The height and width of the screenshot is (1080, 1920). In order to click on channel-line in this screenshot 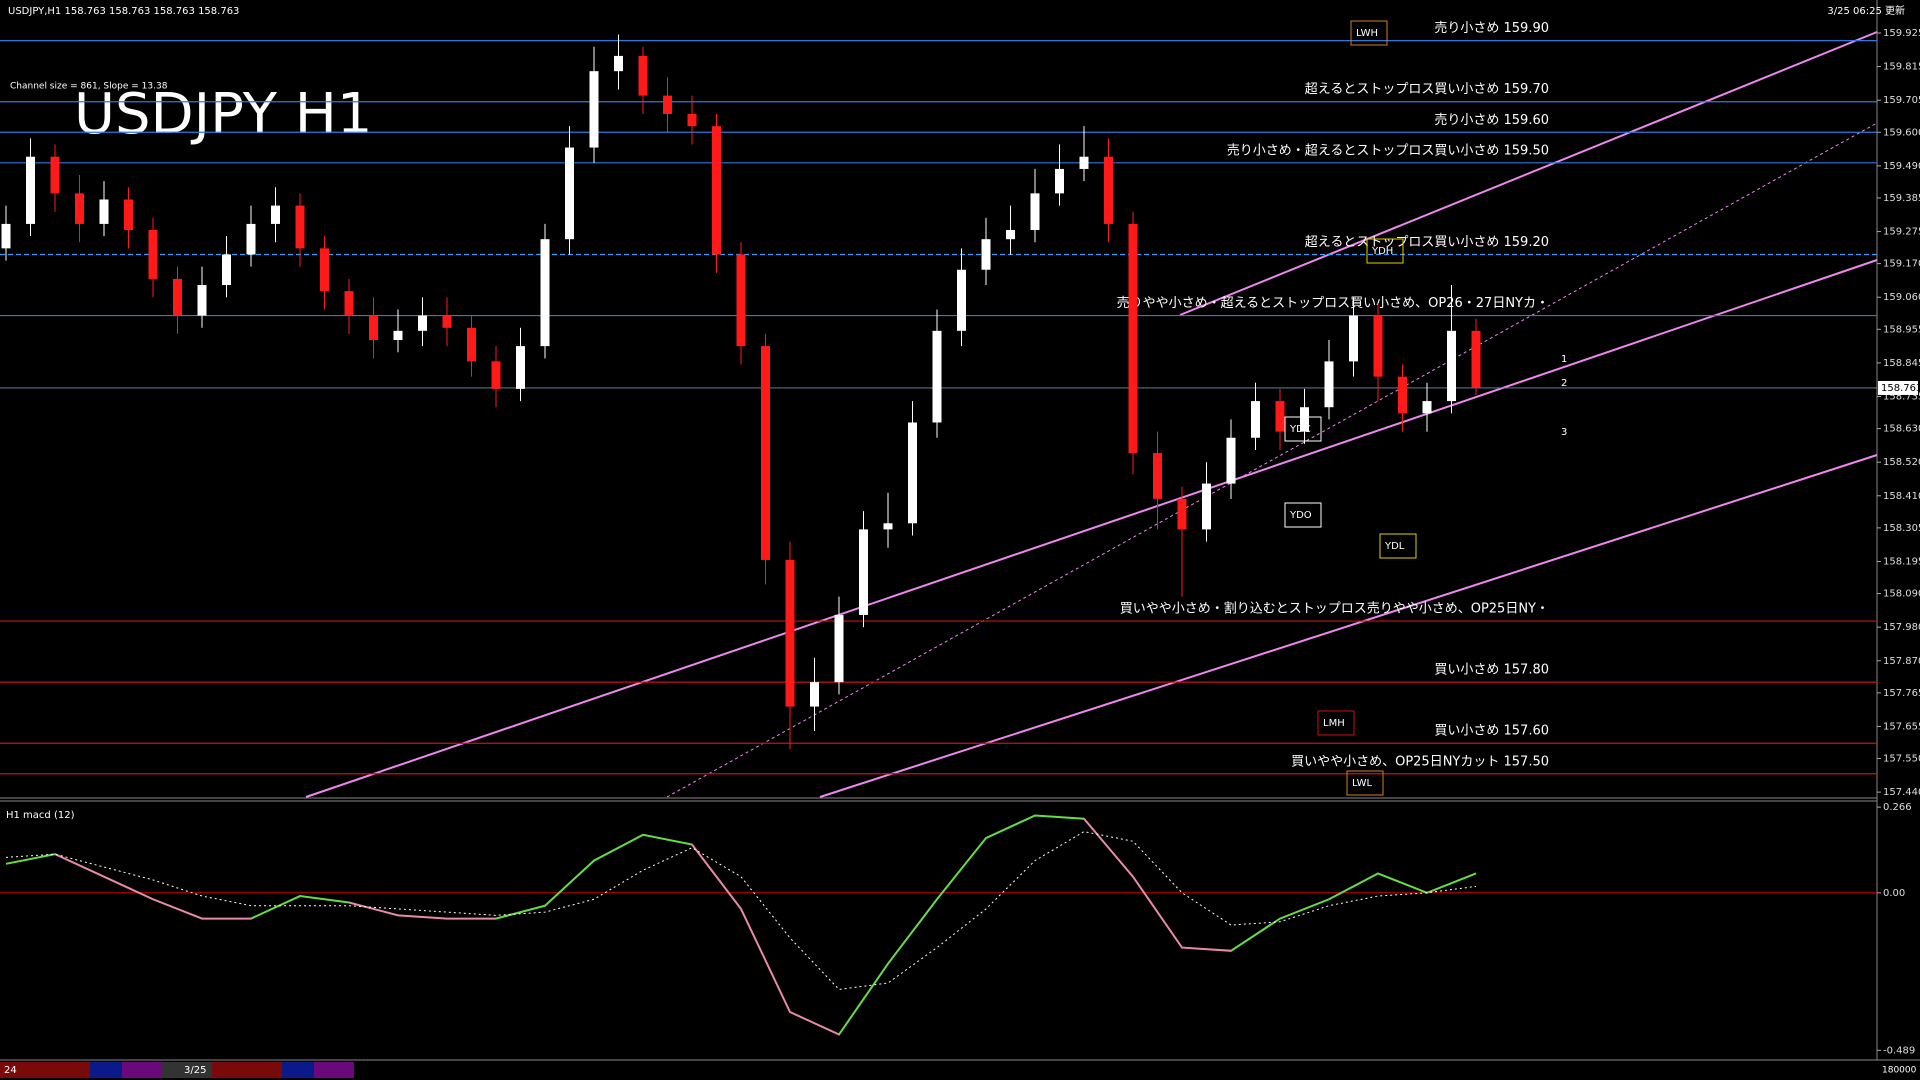, I will do `click(1528, 173)`.